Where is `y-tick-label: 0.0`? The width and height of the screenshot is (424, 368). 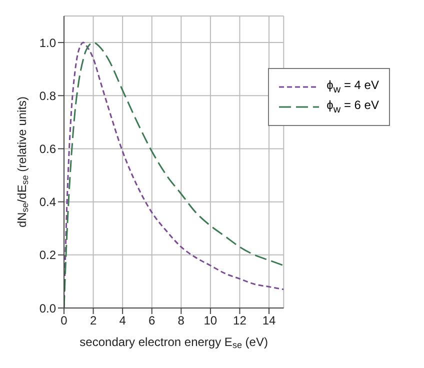 y-tick-label: 0.0 is located at coordinates (47, 308).